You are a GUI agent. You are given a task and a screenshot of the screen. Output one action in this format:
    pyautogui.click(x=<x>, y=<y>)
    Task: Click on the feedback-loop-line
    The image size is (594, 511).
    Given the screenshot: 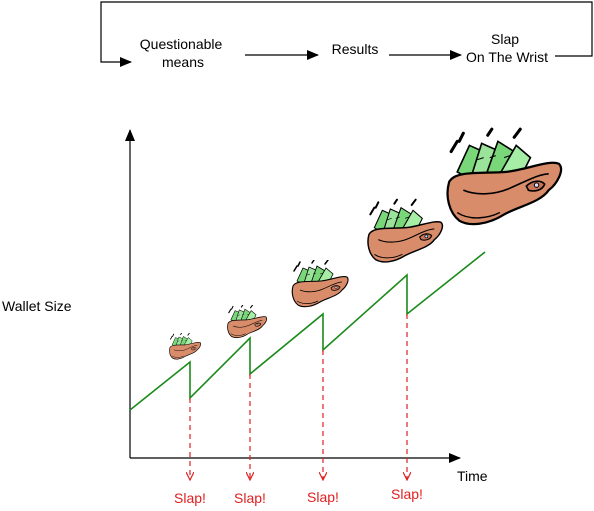 What is the action you would take?
    pyautogui.click(x=346, y=34)
    